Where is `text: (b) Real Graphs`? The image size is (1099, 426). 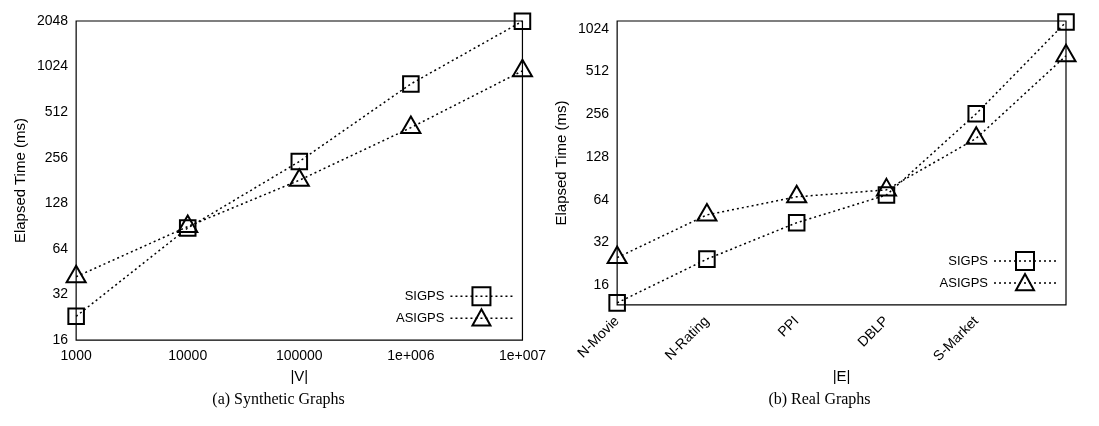 text: (b) Real Graphs is located at coordinates (819, 399).